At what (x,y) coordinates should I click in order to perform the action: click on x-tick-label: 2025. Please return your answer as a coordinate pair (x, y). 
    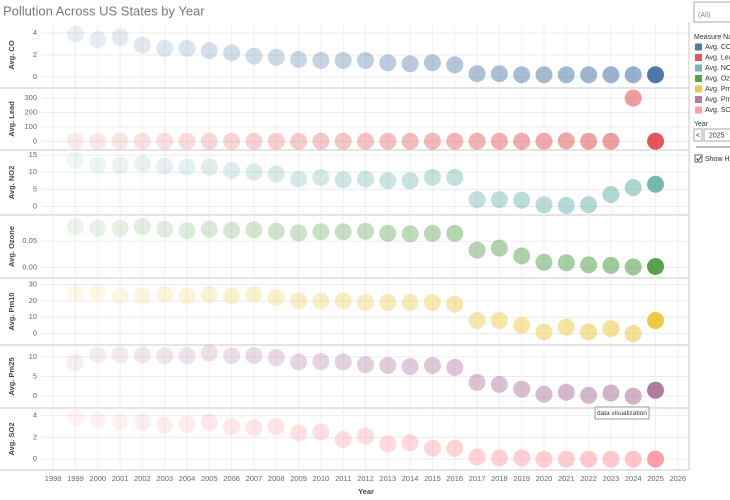
    Looking at the image, I should click on (655, 478).